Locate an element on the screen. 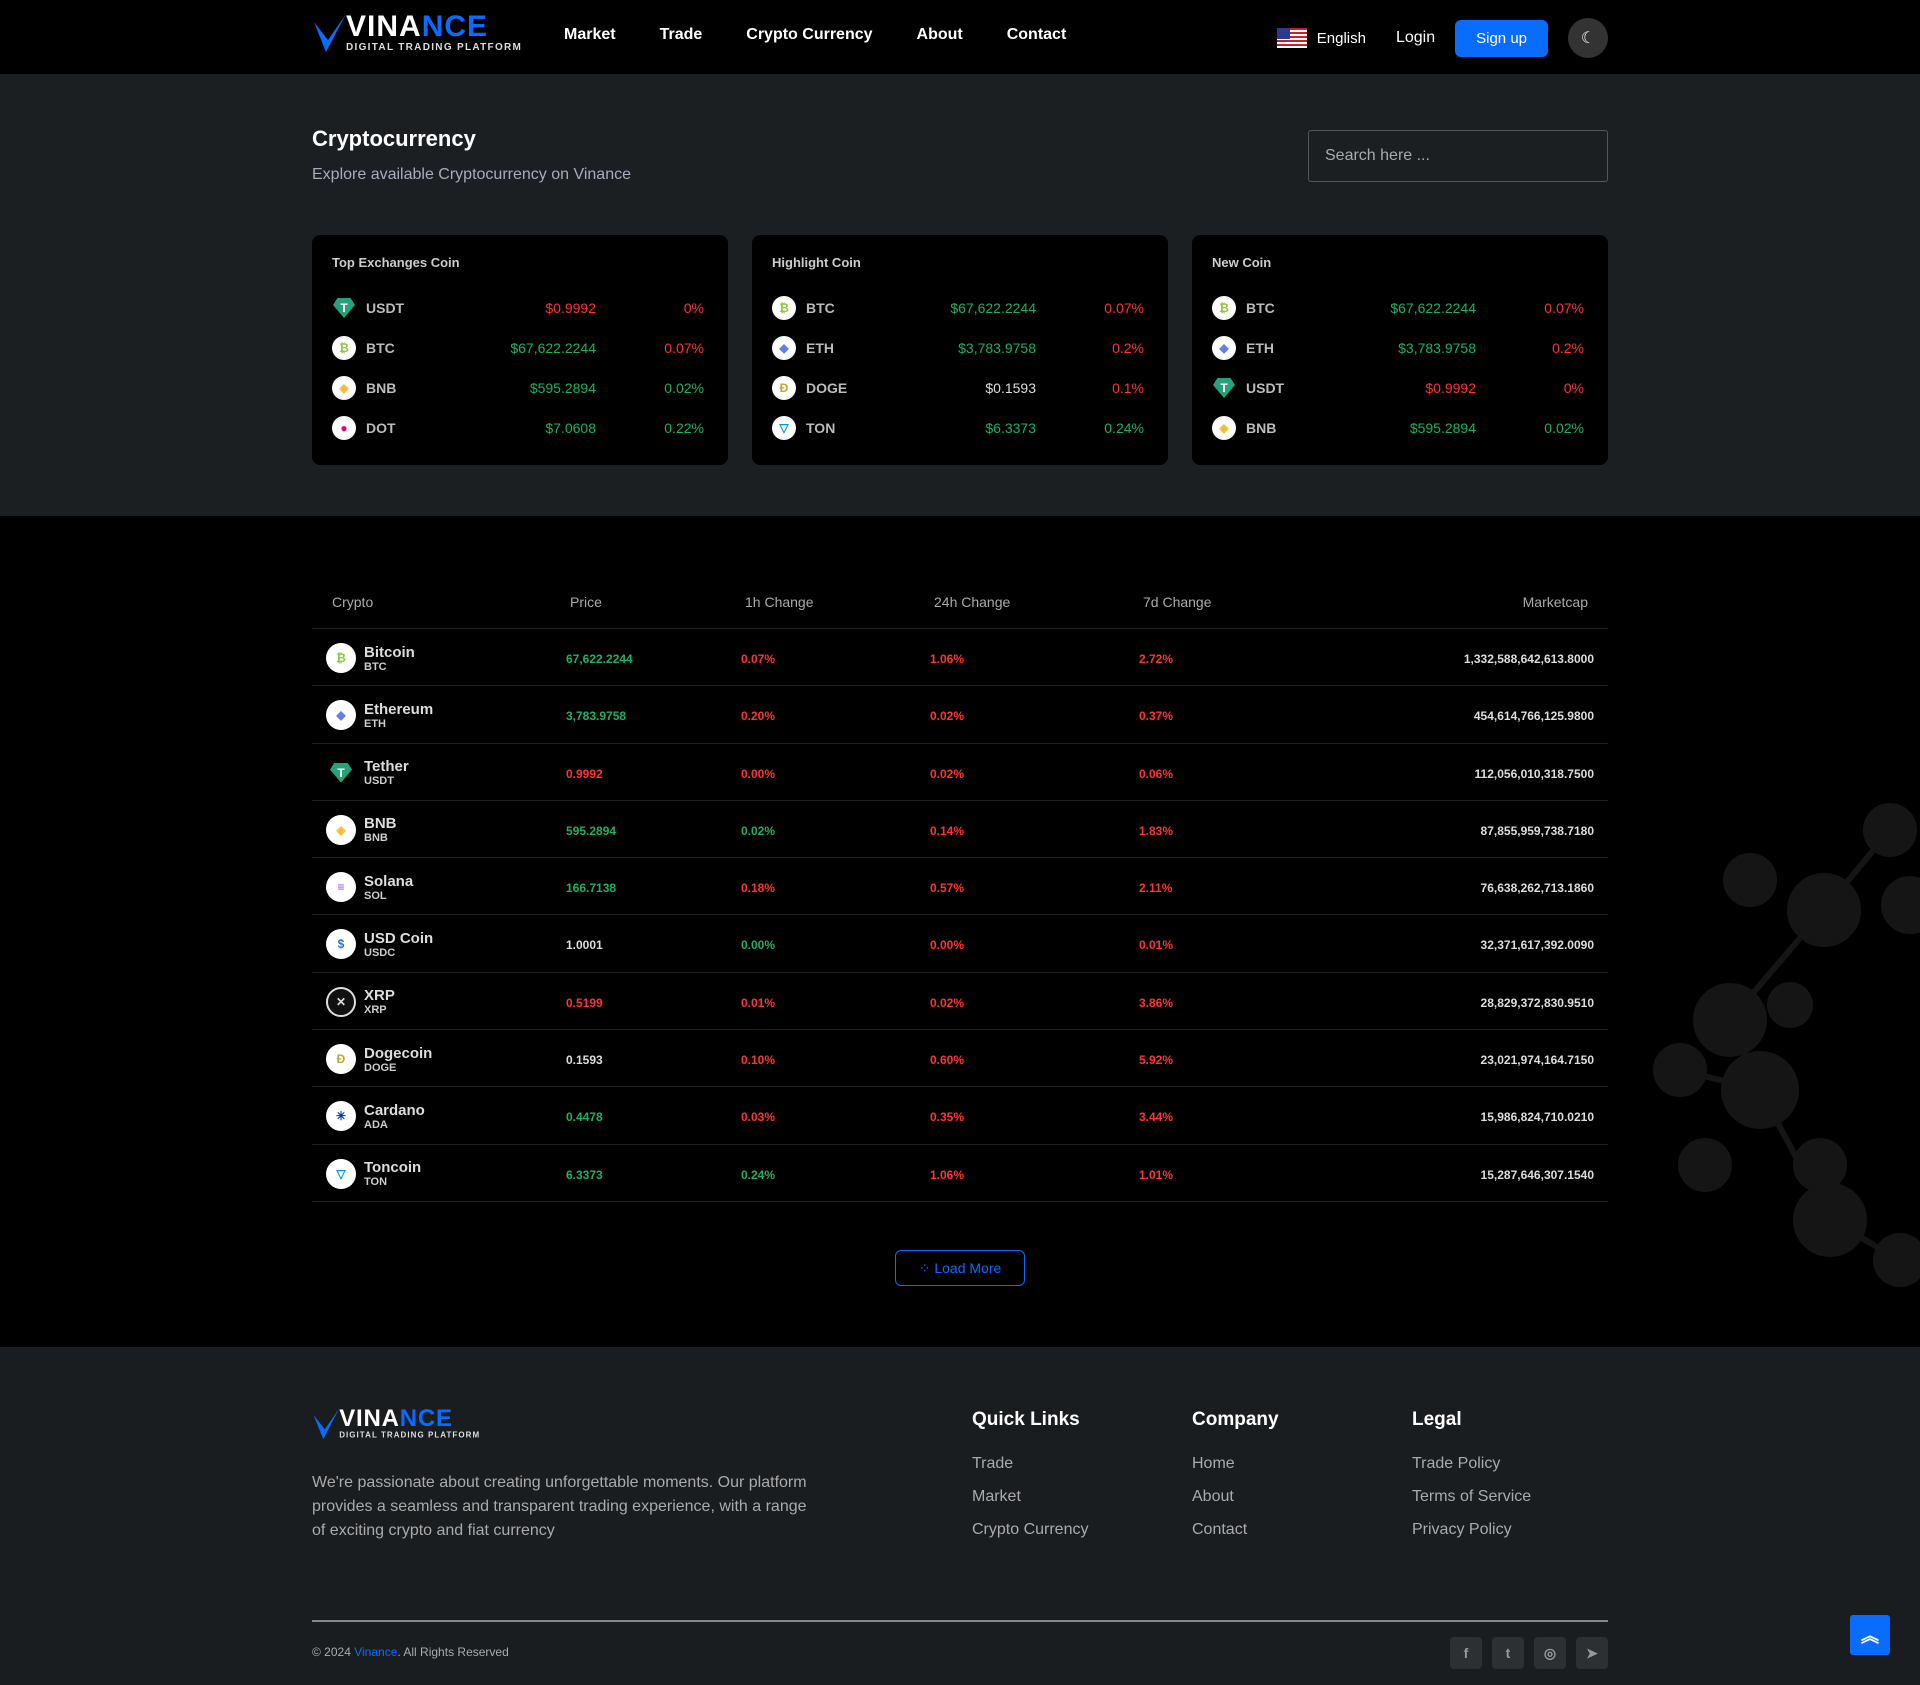 The height and width of the screenshot is (1685, 1920). sol-coin-icon: ≡ is located at coordinates (341, 887).